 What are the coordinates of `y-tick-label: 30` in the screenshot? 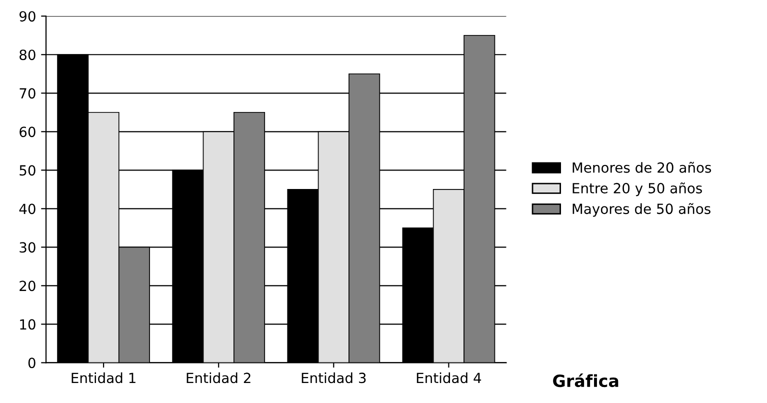 It's located at (28, 247).